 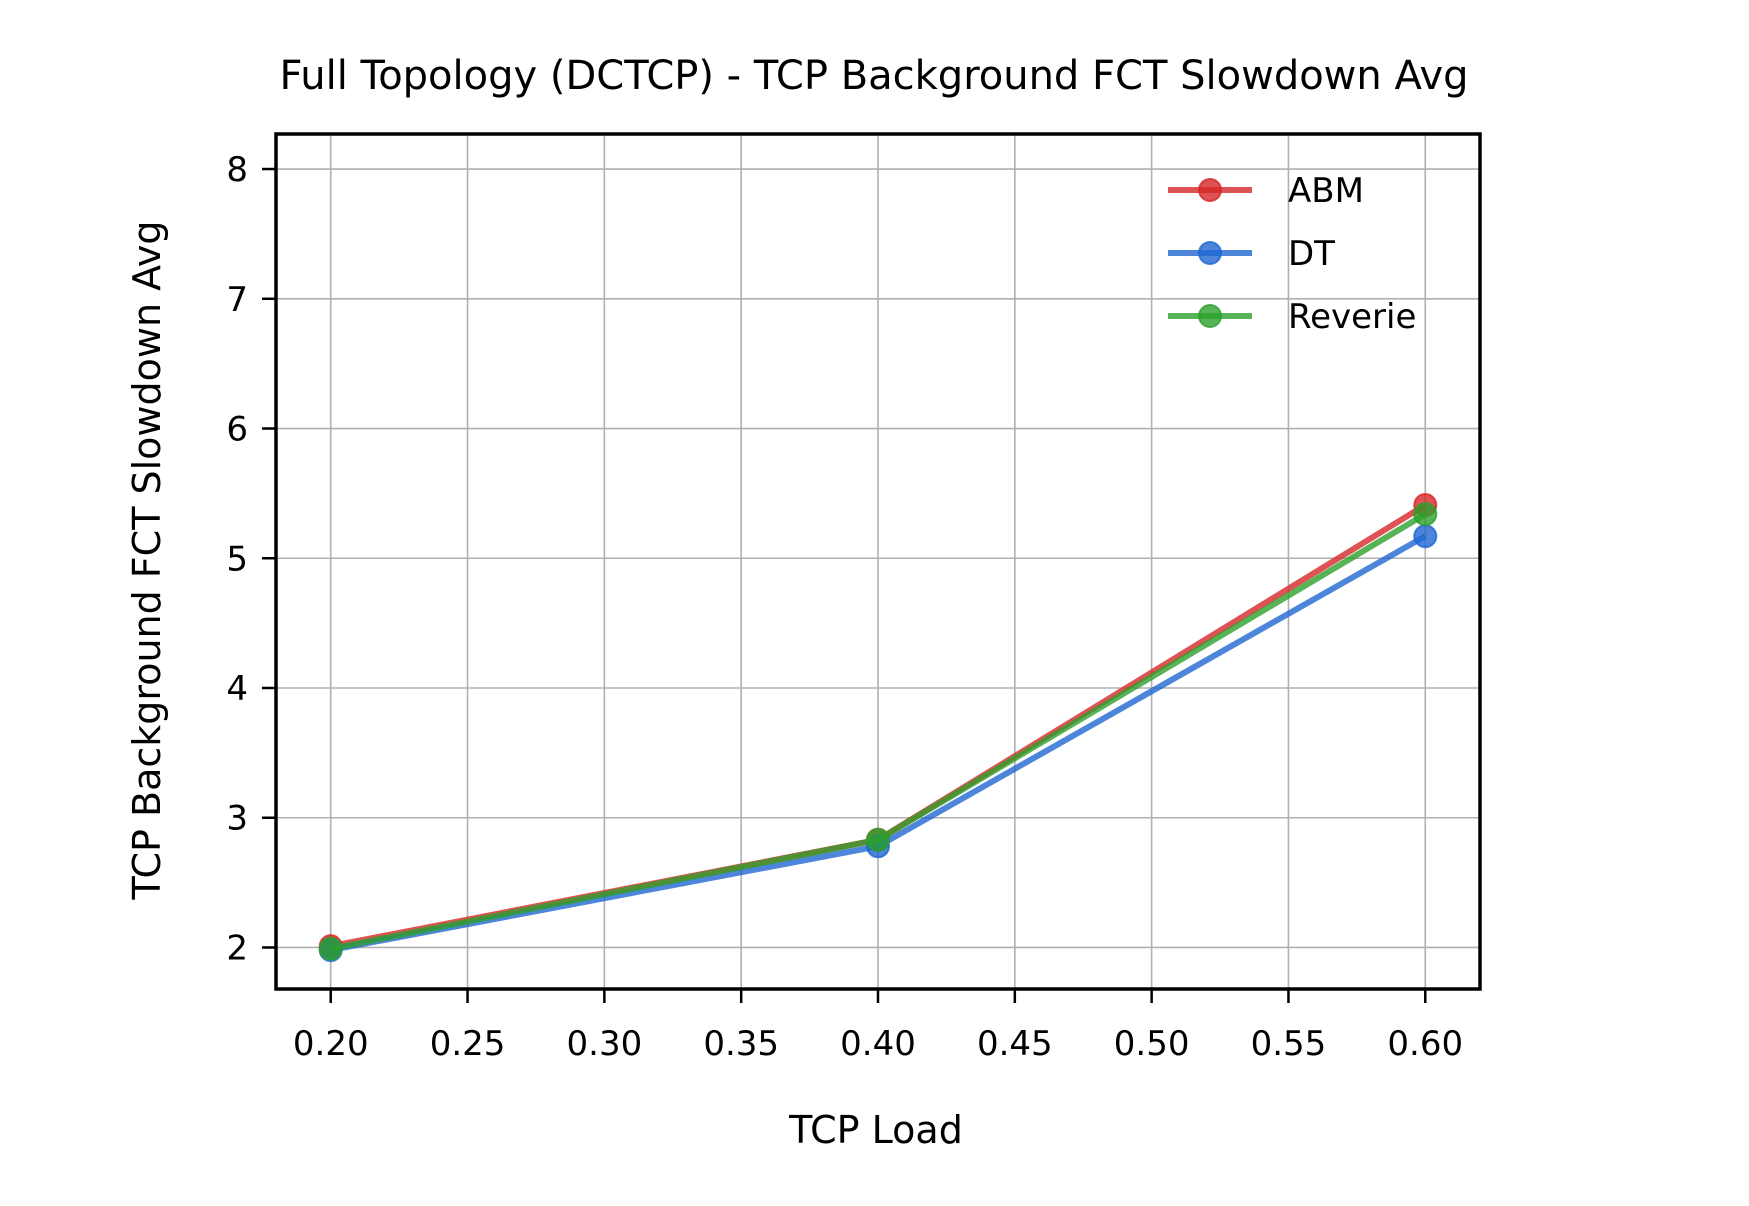 I want to click on x-tick-label: 0.40, so click(x=878, y=1044).